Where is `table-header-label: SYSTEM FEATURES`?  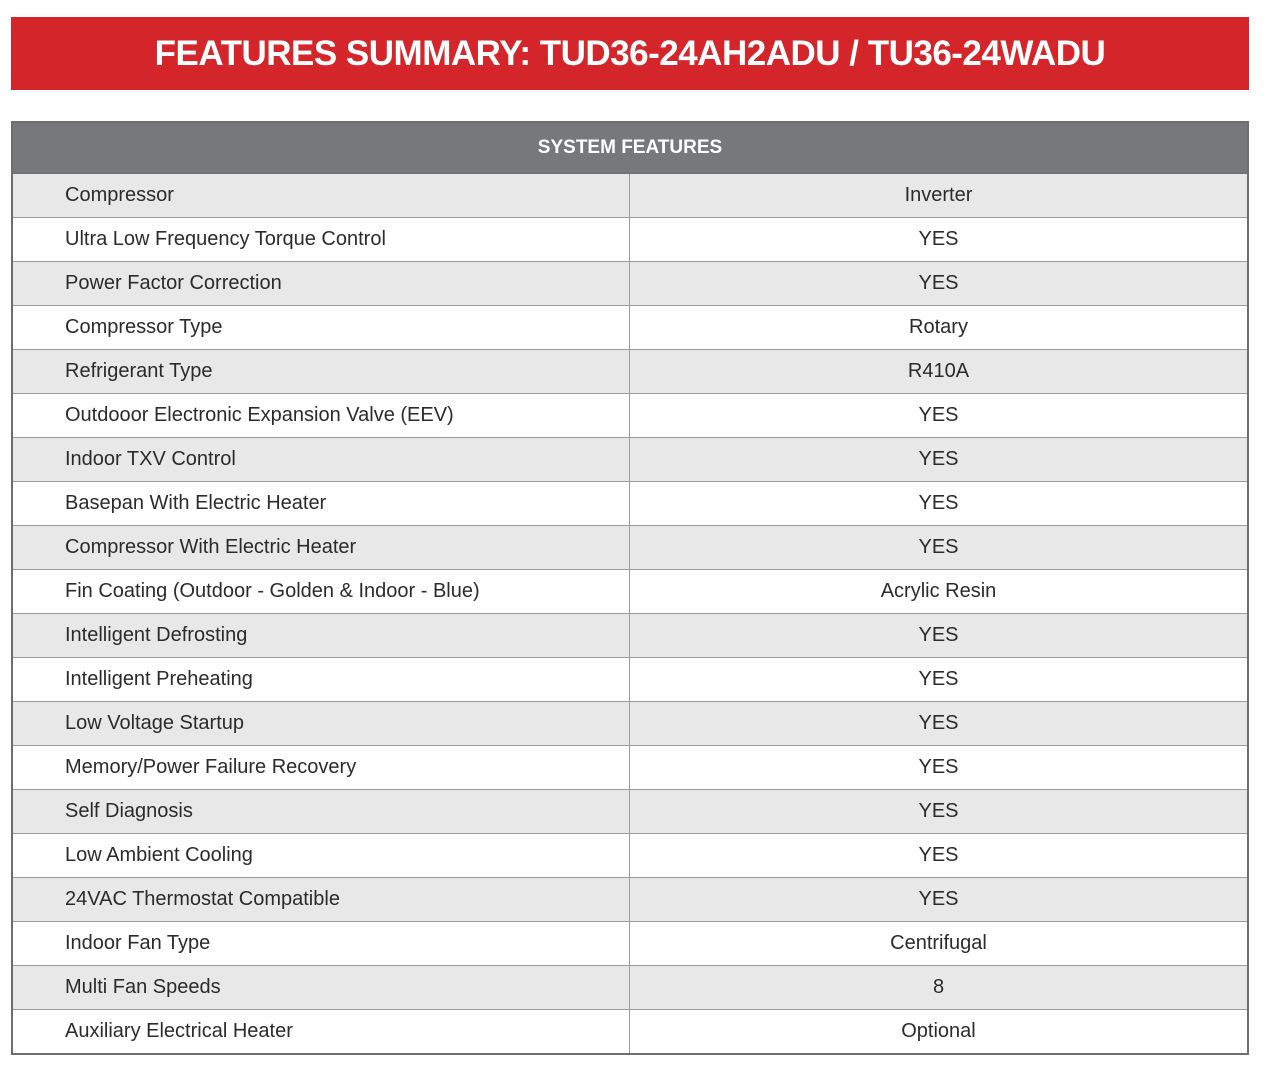
table-header-label: SYSTEM FEATURES is located at coordinates (630, 147).